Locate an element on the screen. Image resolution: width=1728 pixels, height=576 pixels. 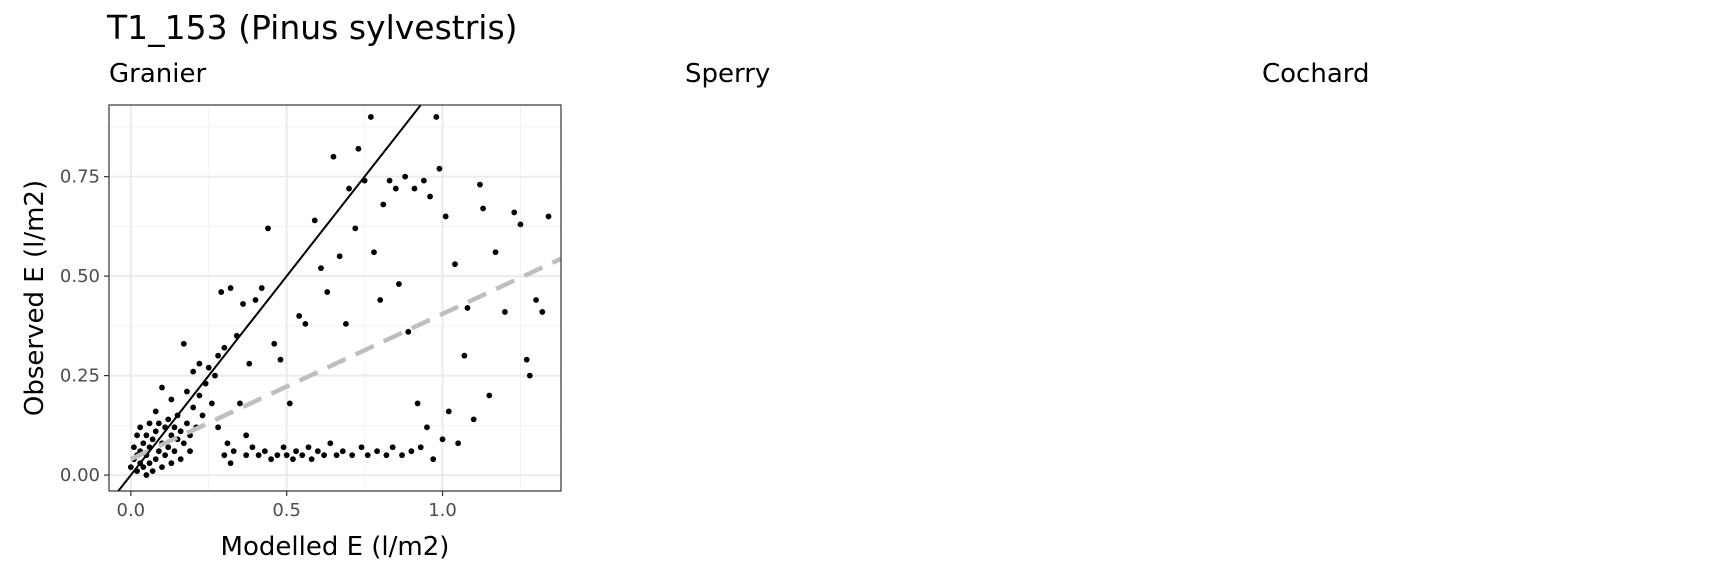
x-tick-label: 2.0 is located at coordinates (1715, 510).